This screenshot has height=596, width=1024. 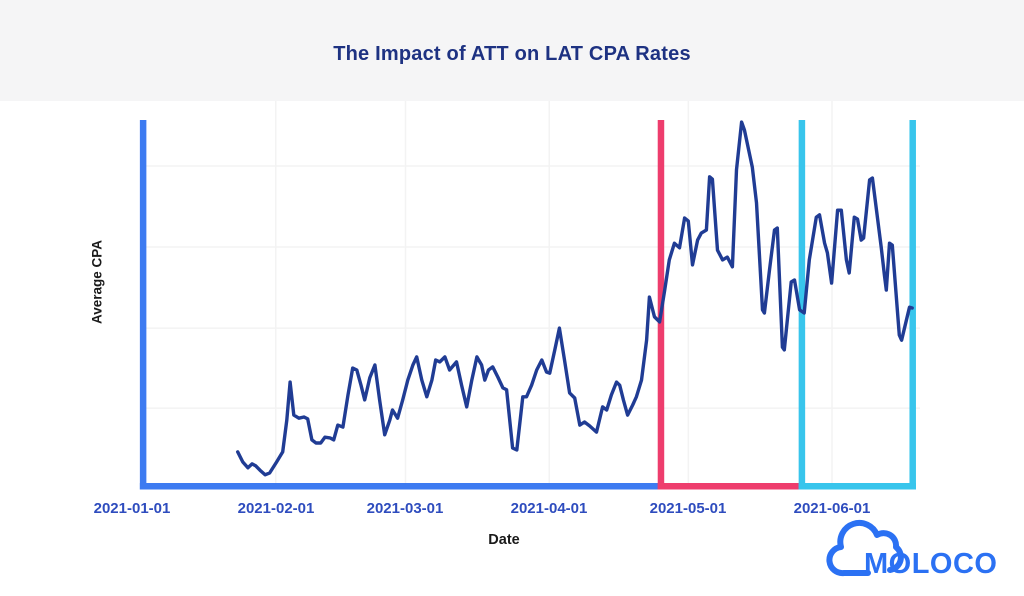 What do you see at coordinates (832, 508) in the screenshot?
I see `x-tick-2021-06-01: 2021-06-01` at bounding box center [832, 508].